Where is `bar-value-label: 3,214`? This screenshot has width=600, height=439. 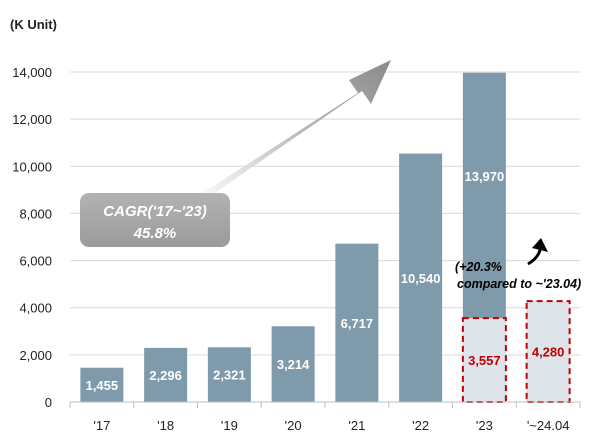 bar-value-label: 3,214 is located at coordinates (293, 364).